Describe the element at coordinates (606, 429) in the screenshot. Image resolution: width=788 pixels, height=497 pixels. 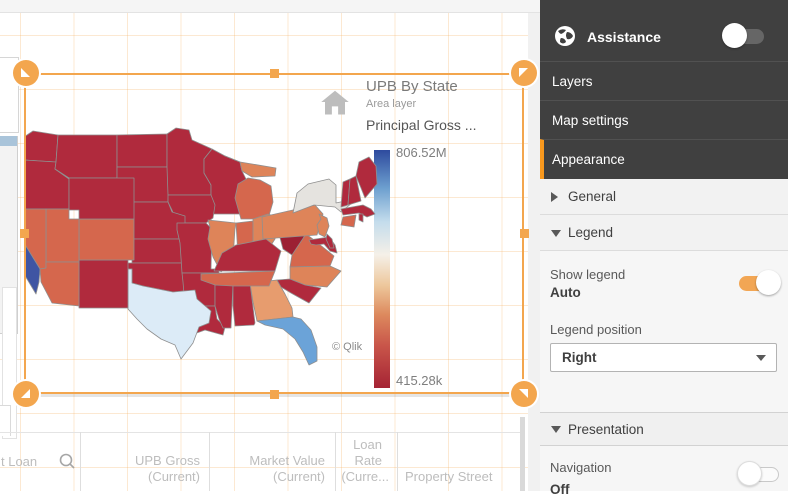
I see `section-presentation-label: Presentation` at that location.